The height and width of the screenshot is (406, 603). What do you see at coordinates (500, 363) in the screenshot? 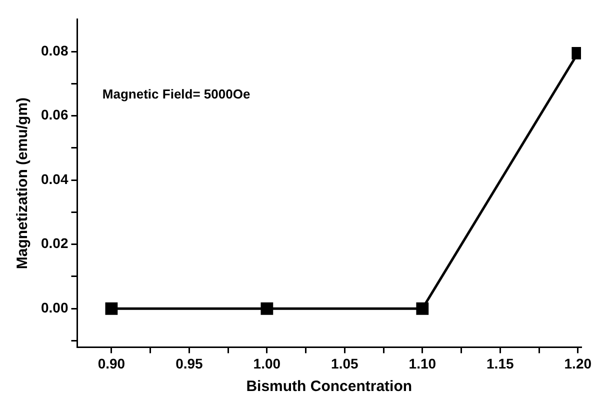
I see `x-tick-label: 1.15` at bounding box center [500, 363].